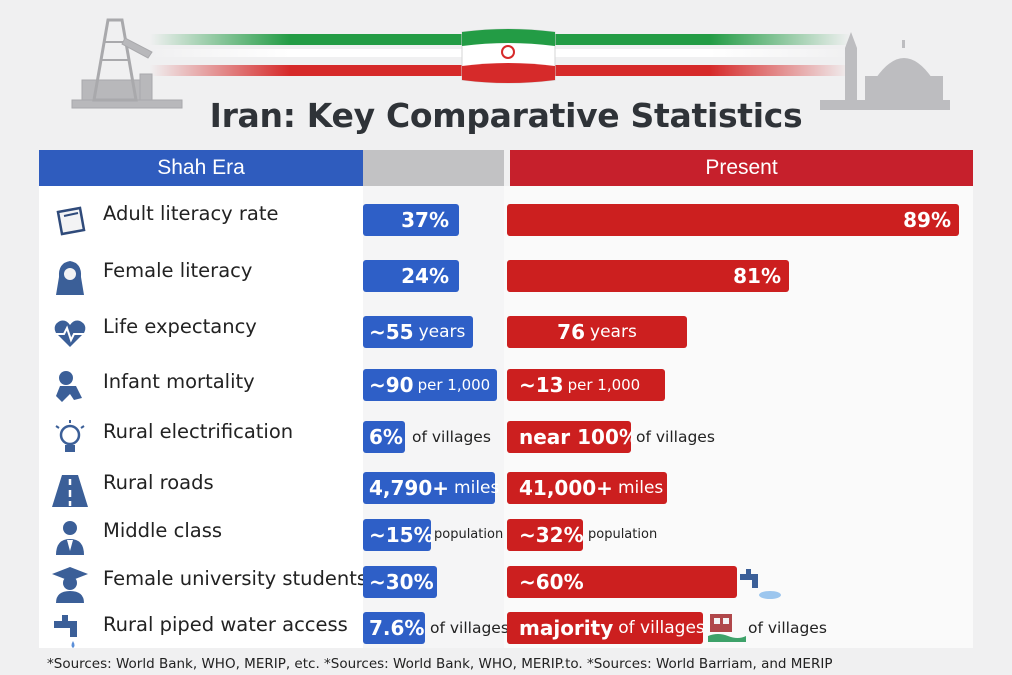 This screenshot has width=1012, height=675. I want to click on present-bar: 89%, so click(733, 220).